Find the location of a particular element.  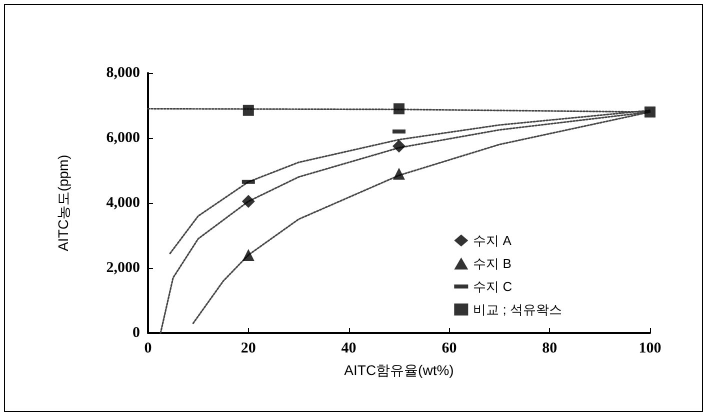

legend-label: 비교 ; 석유왁스 is located at coordinates (517, 309).